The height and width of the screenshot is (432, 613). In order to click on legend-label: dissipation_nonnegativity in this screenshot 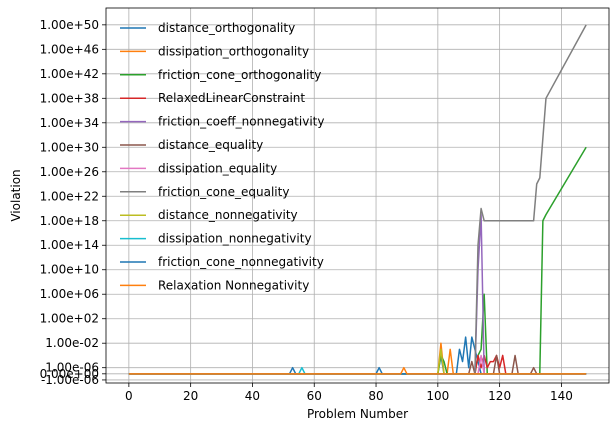, I will do `click(235, 239)`.